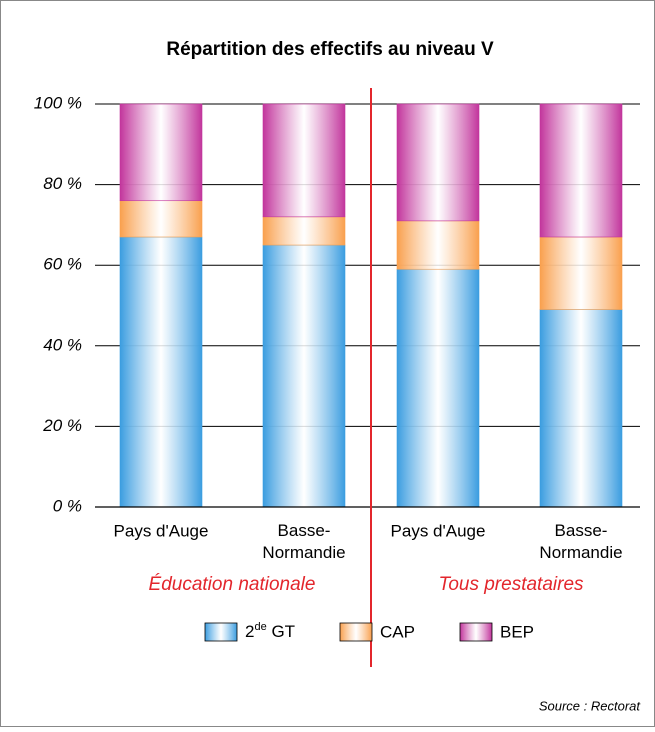 This screenshot has height=732, width=655. I want to click on legend-label: BEP, so click(517, 631).